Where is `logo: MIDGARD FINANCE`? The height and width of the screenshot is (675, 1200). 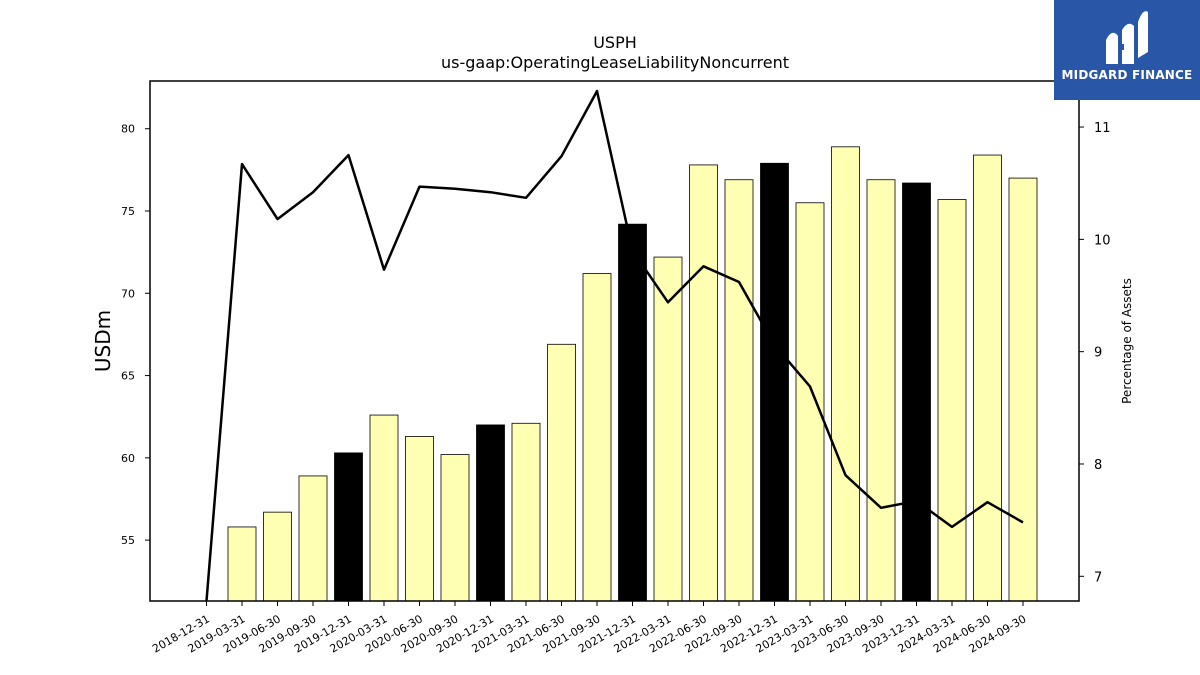 logo: MIDGARD FINANCE is located at coordinates (1127, 50).